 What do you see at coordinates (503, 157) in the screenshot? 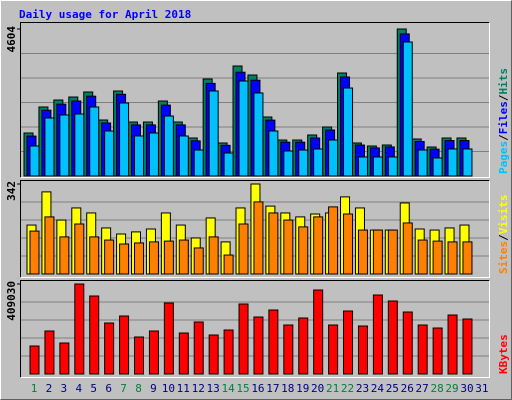
I see `legend-entry: Pages` at bounding box center [503, 157].